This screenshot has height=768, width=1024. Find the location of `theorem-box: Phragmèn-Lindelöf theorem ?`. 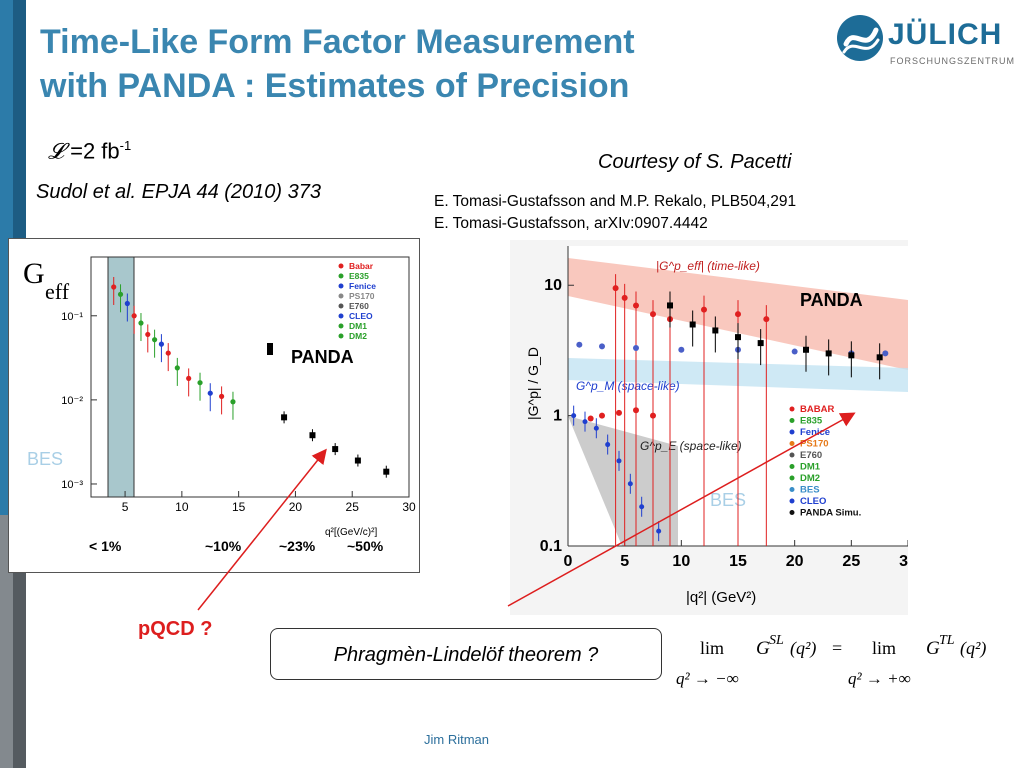

theorem-box: Phragmèn-Lindelöf theorem ? is located at coordinates (466, 654).